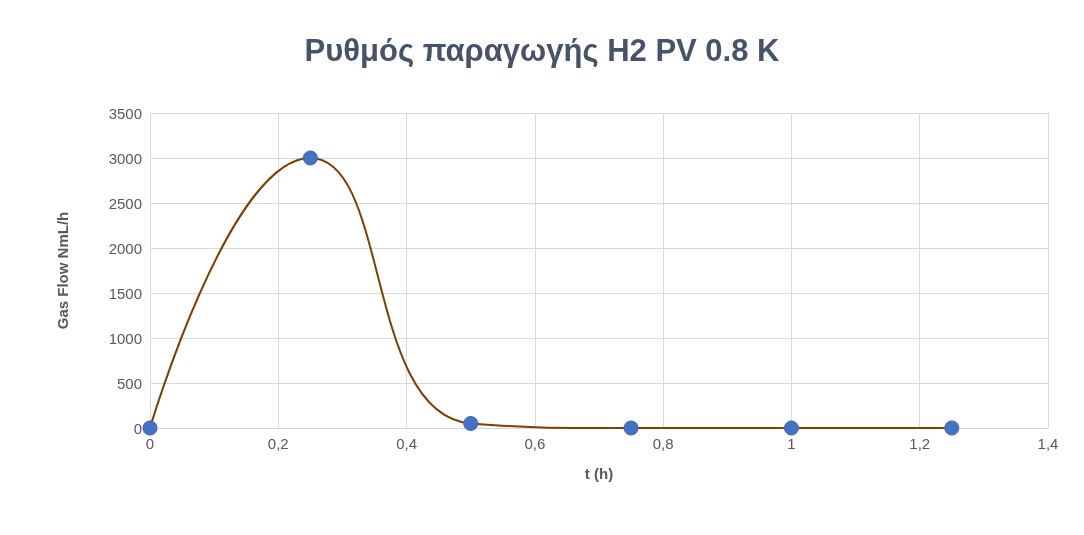 This screenshot has height=535, width=1084. What do you see at coordinates (150, 443) in the screenshot?
I see `x-tick-label: 0` at bounding box center [150, 443].